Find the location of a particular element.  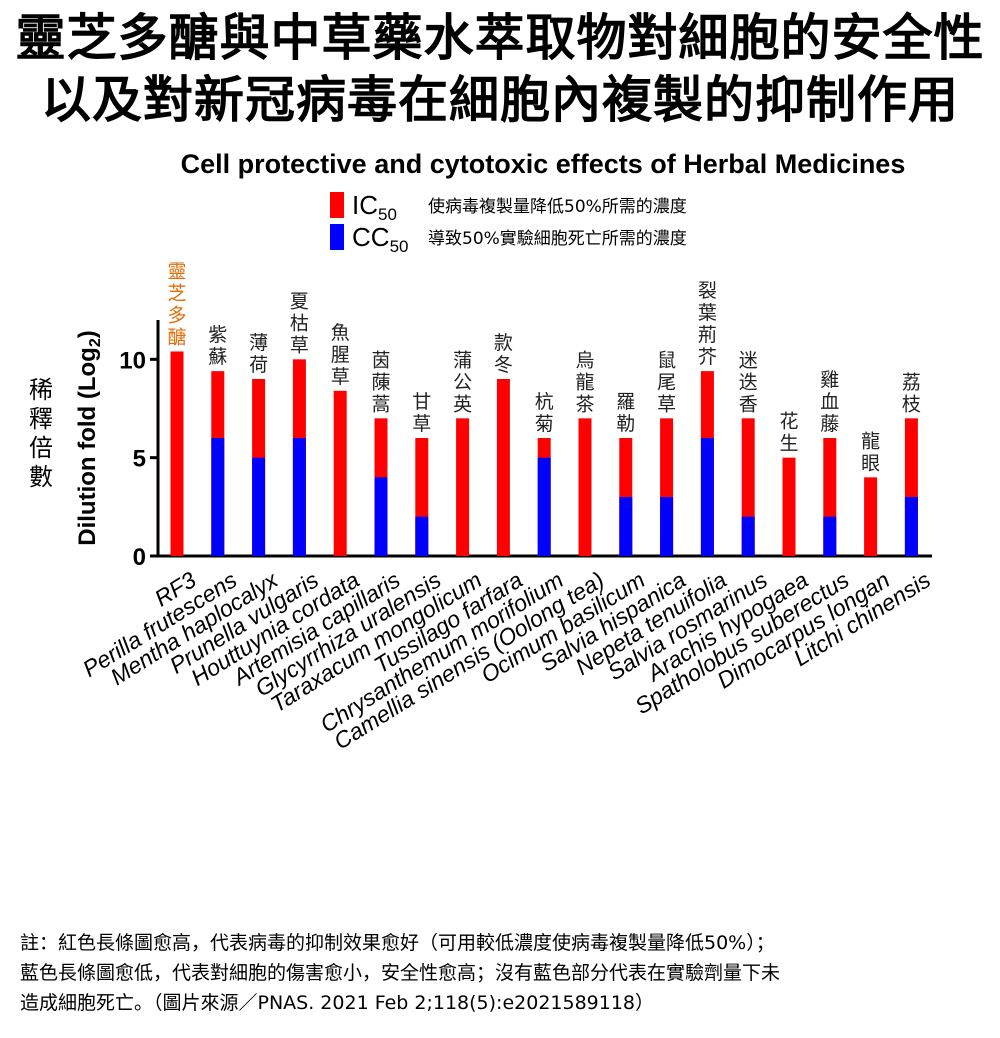

chinese-name-char: 藤 is located at coordinates (829, 424).